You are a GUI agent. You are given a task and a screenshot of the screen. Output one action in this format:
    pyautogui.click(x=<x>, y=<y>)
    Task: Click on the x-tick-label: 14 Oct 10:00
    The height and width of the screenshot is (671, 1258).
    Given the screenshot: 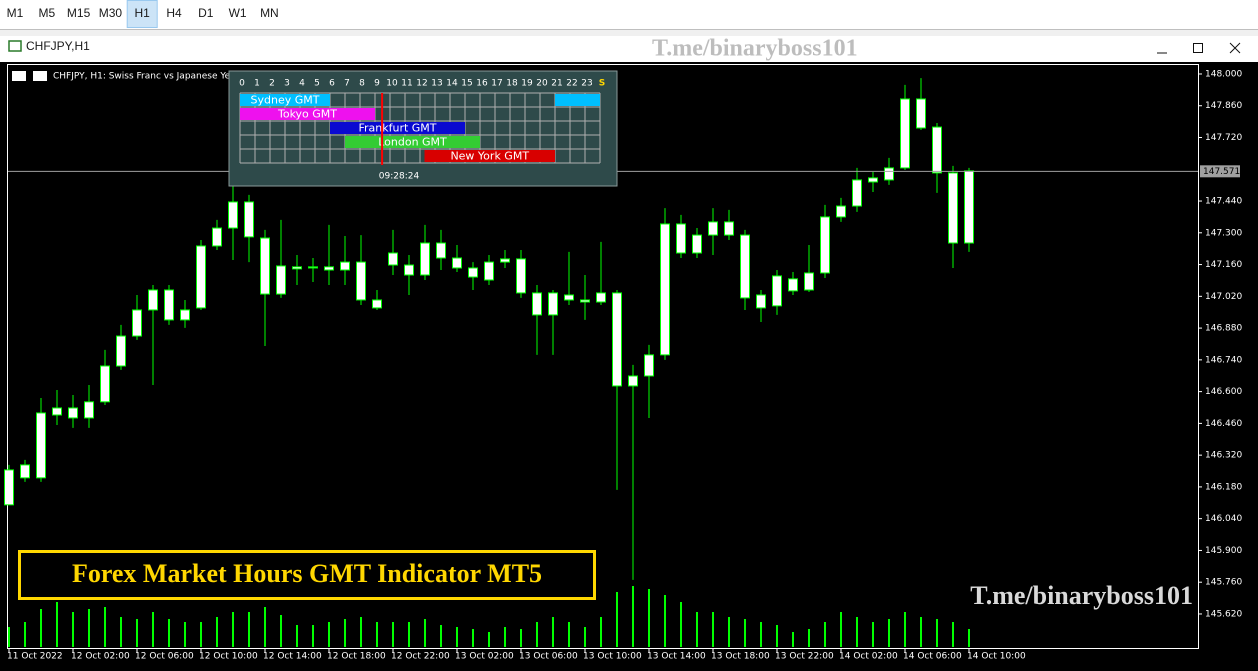 What is the action you would take?
    pyautogui.click(x=996, y=657)
    